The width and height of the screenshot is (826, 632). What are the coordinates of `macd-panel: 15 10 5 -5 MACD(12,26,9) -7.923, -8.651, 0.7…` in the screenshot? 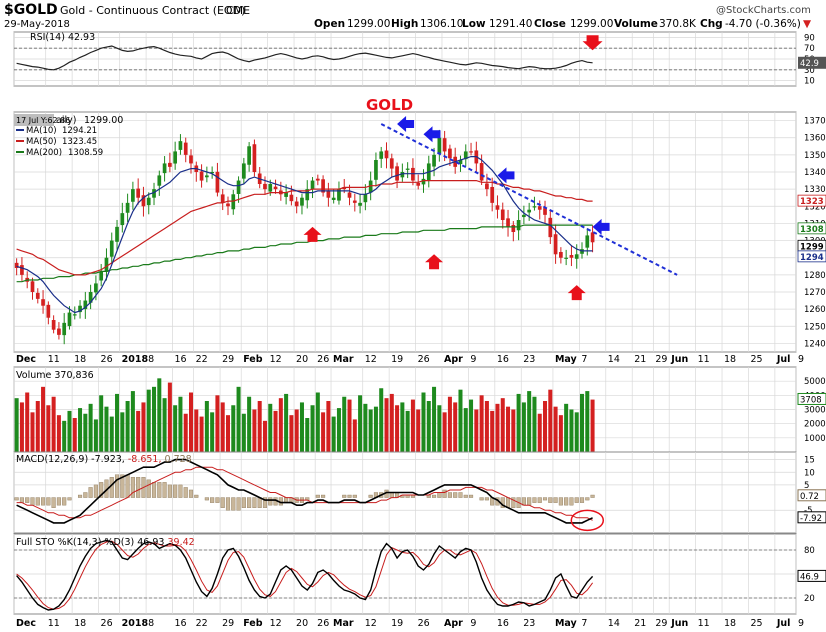 It's located at (419, 492).